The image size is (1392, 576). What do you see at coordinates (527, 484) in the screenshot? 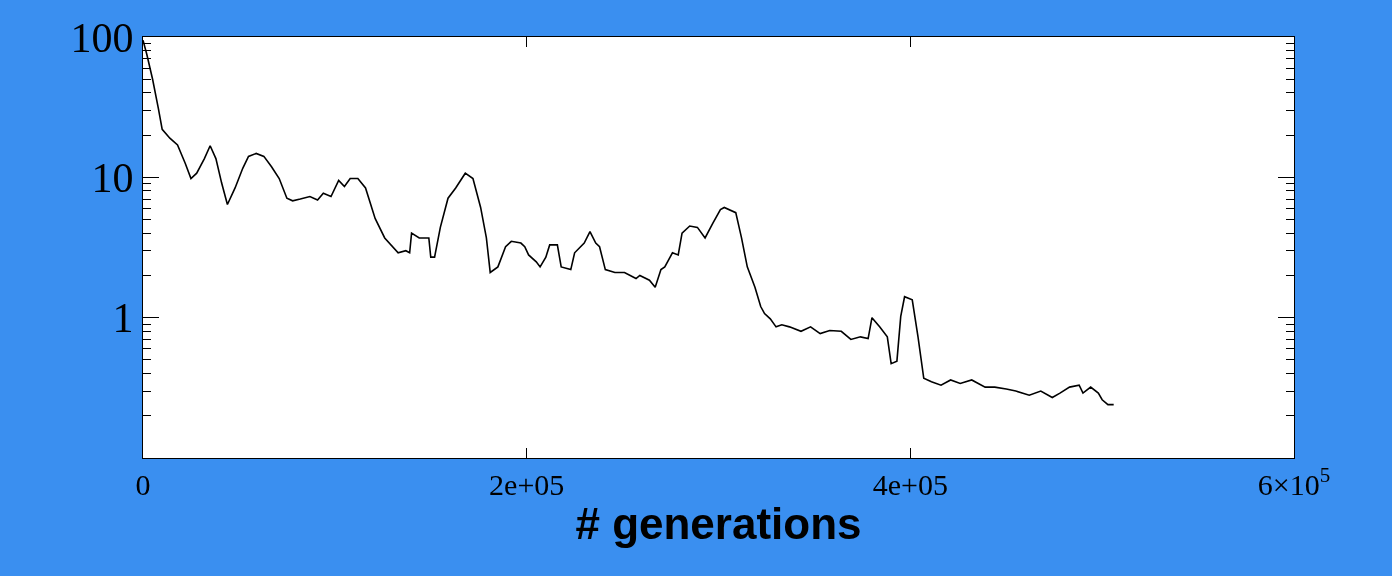
I see `x-tick-label: 2e+05` at bounding box center [527, 484].